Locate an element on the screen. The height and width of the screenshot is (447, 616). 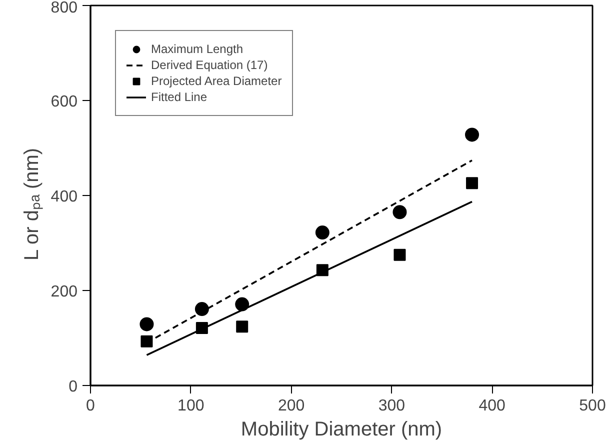
x-tick-label: 100 is located at coordinates (191, 406).